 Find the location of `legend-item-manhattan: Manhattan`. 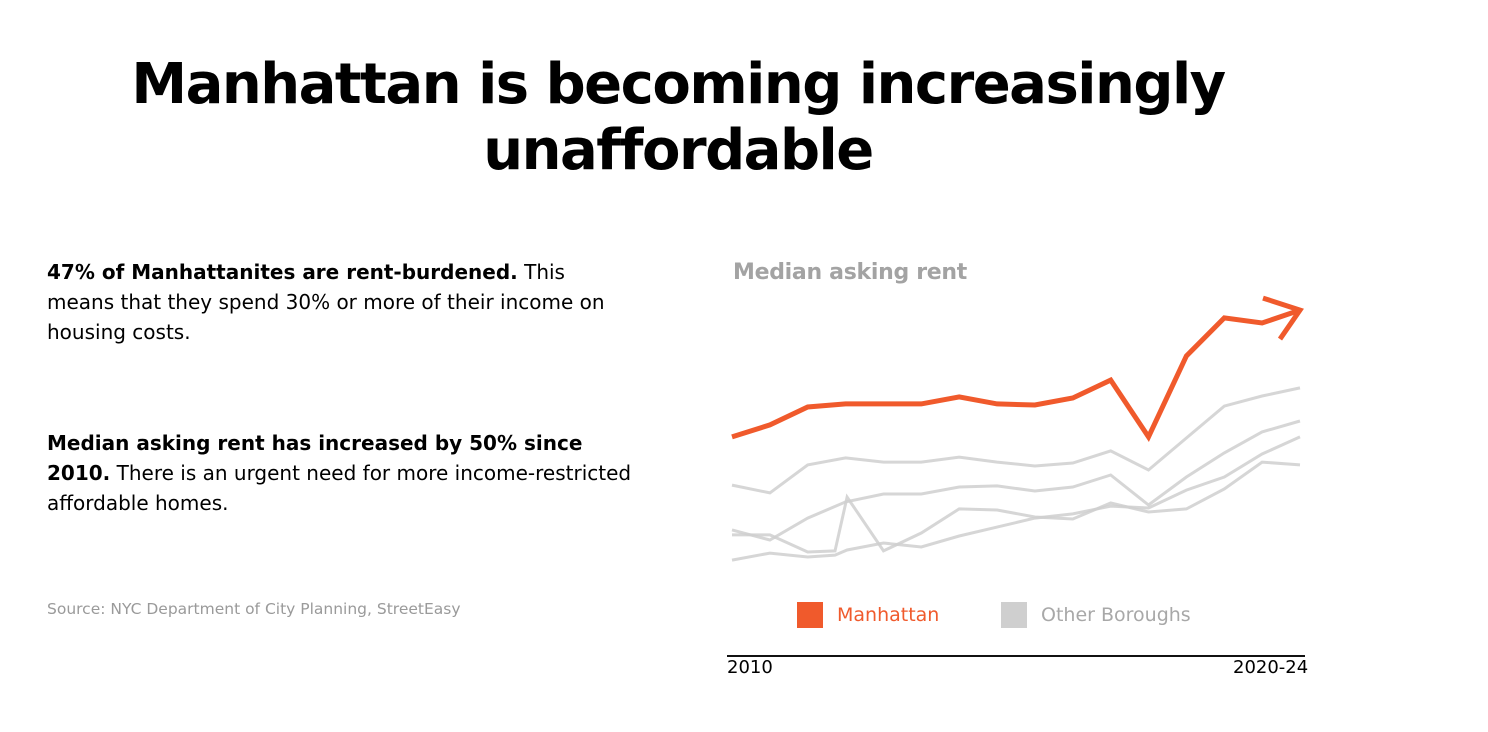

legend-item-manhattan: Manhattan is located at coordinates (868, 615).